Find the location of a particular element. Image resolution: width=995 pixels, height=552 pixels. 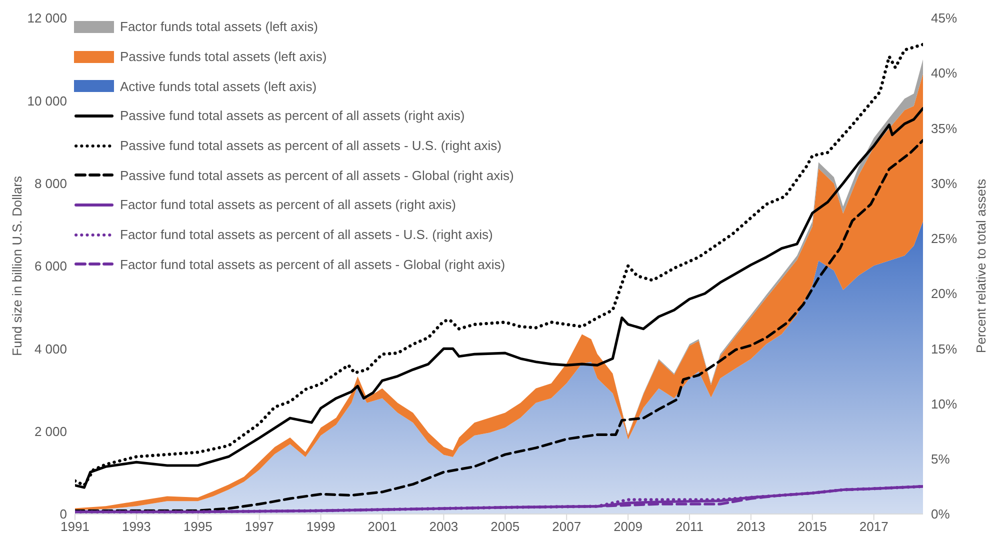

x-tick-label: 1997 is located at coordinates (259, 526).